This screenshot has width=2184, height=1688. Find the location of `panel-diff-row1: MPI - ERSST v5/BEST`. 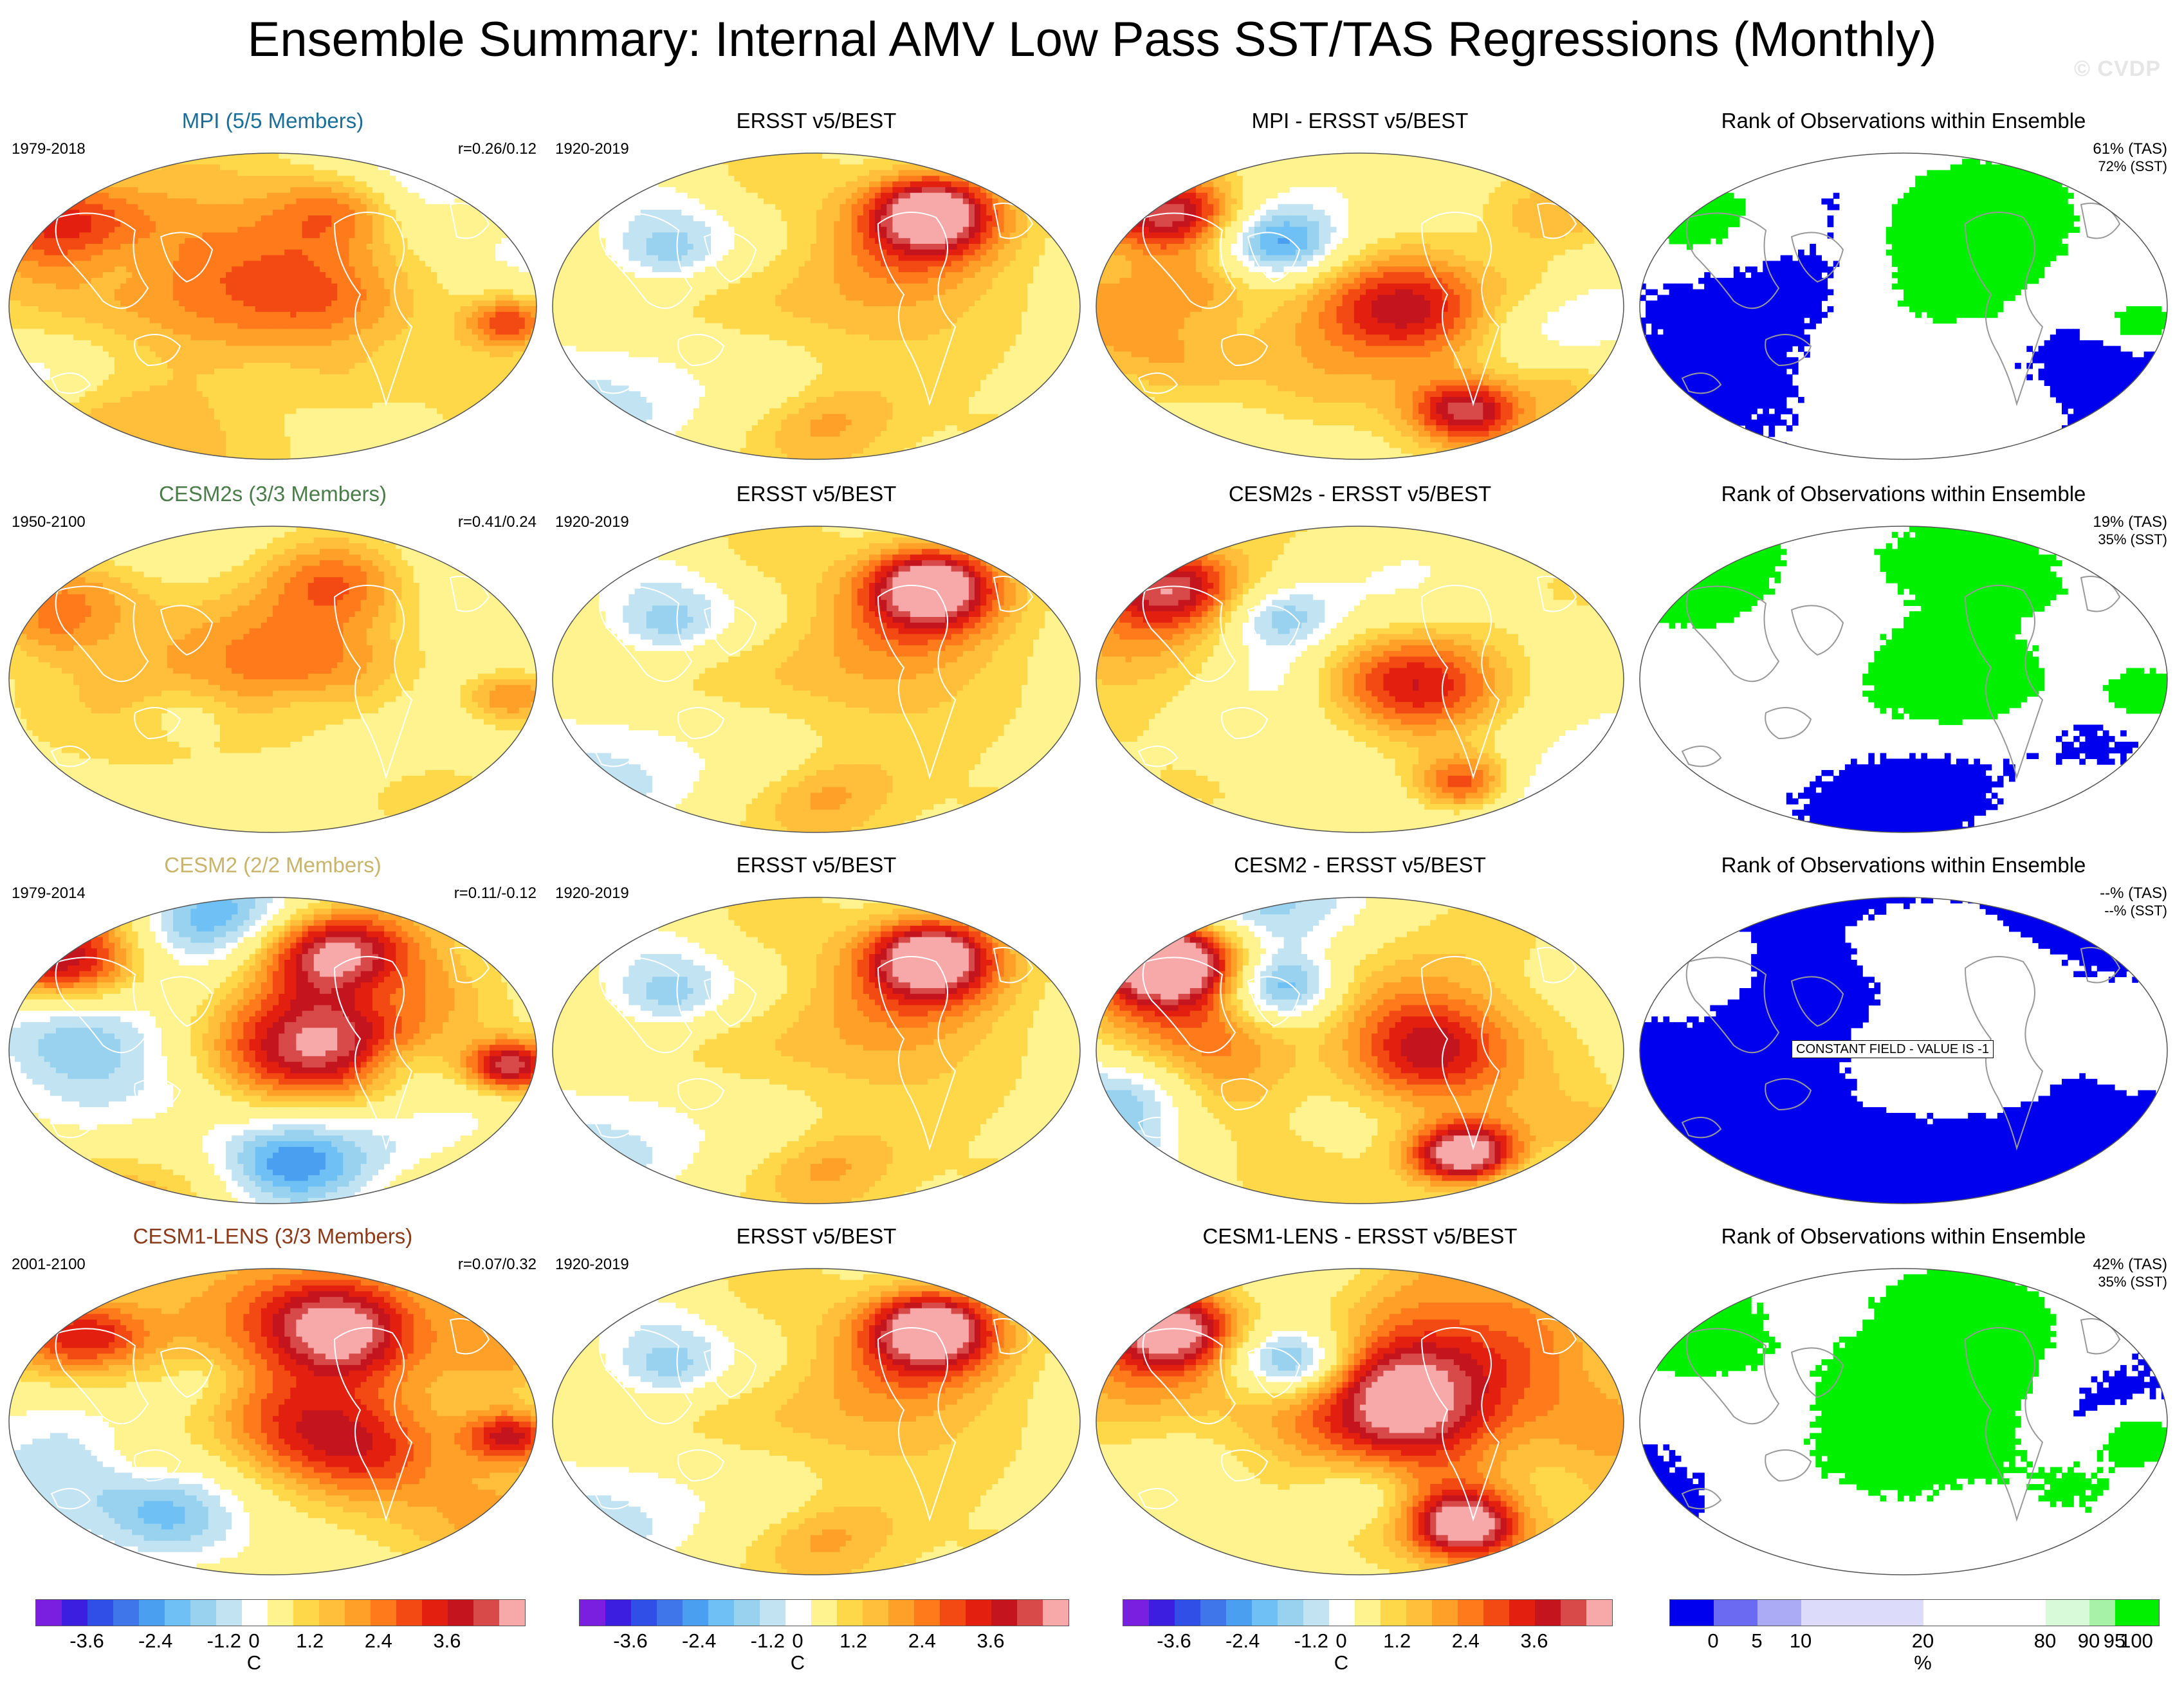

panel-diff-row1: MPI - ERSST v5/BEST is located at coordinates (1360, 294).